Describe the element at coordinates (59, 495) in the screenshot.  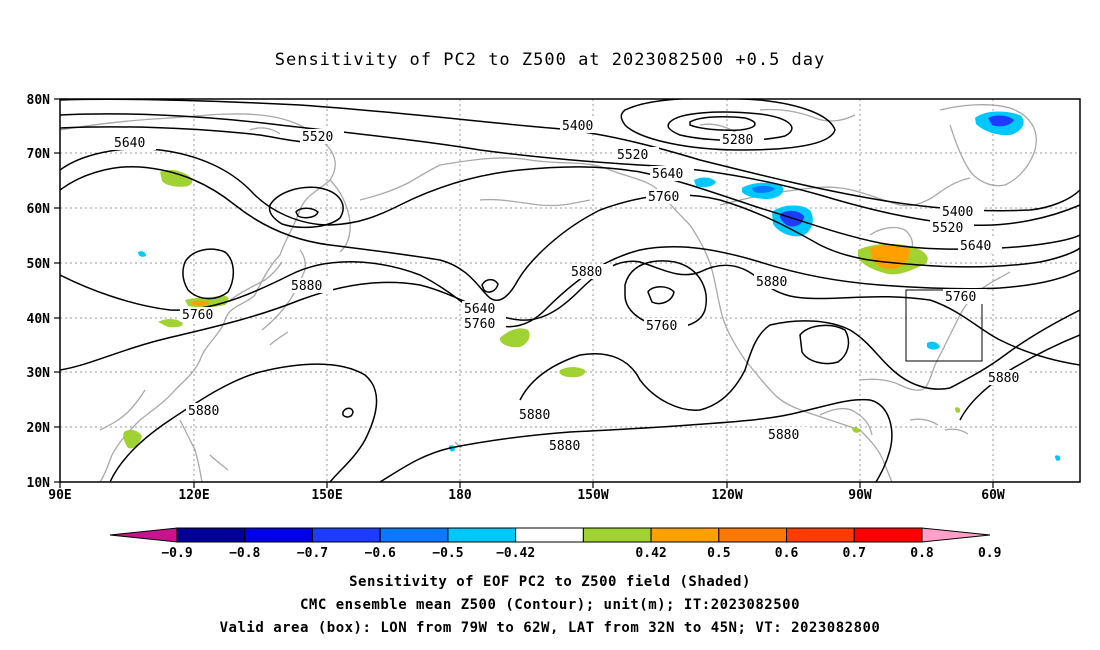
I see `lon-label: 90E` at that location.